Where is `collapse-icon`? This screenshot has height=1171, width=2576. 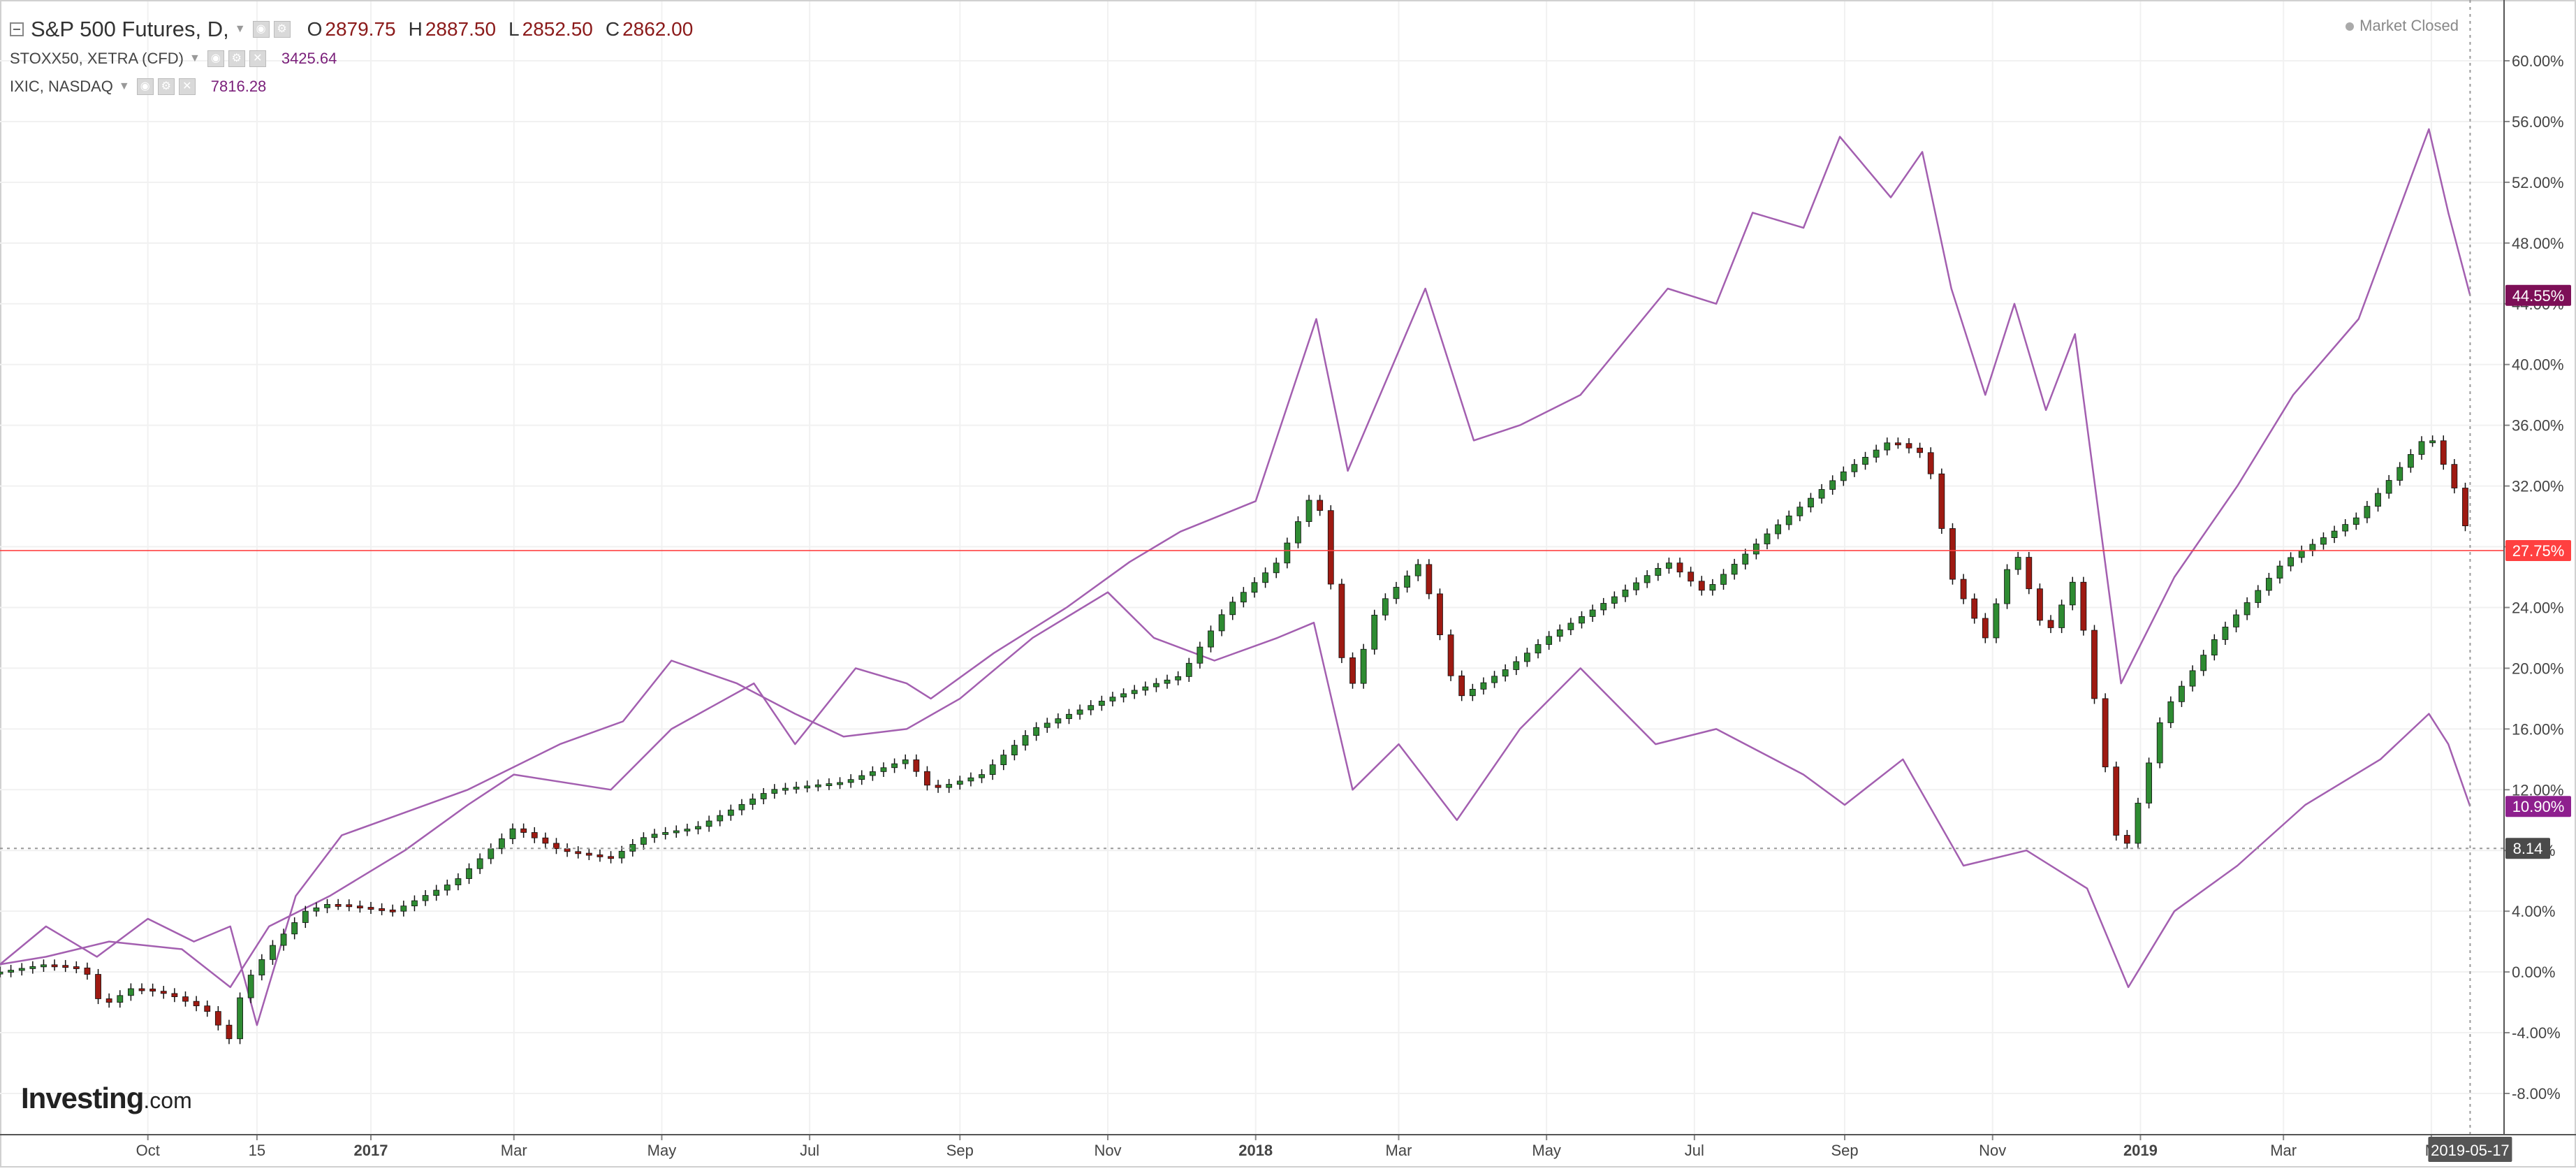
collapse-icon is located at coordinates (17, 29).